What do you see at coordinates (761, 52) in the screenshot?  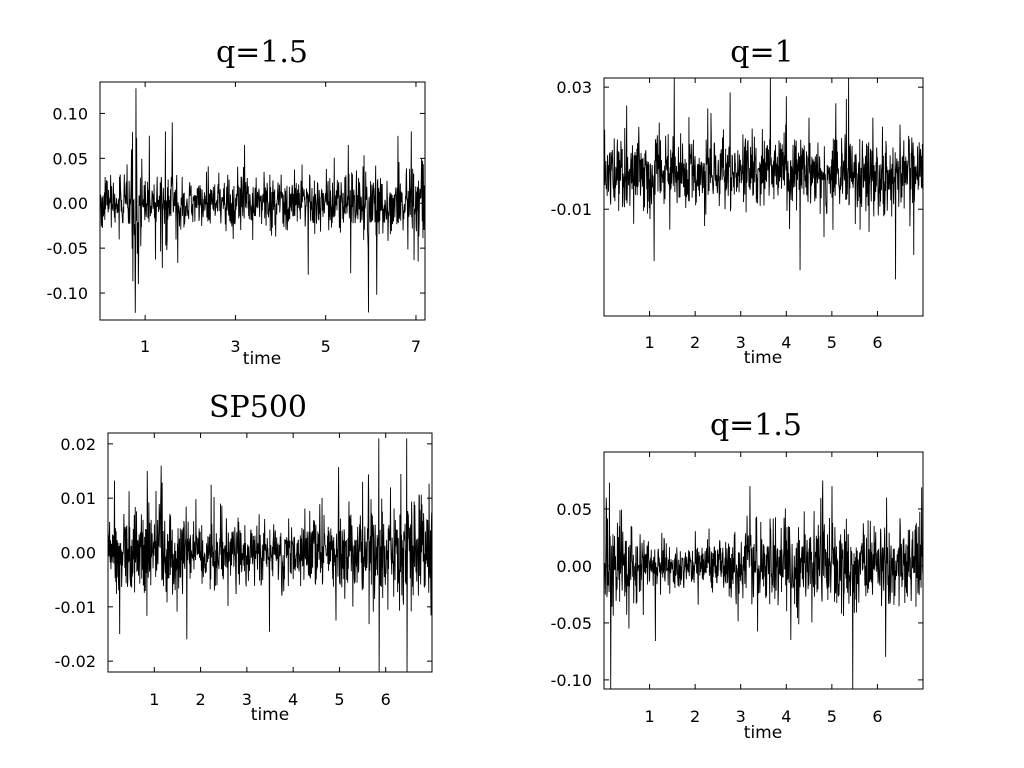 I see `panel-title: q=1` at bounding box center [761, 52].